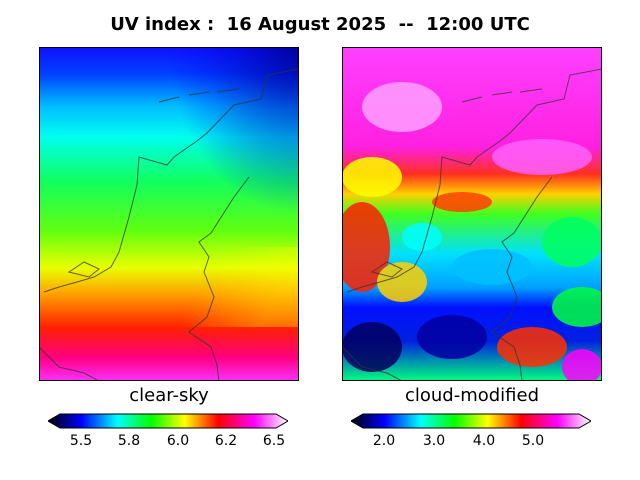  I want to click on colorbar-tick: 5.5, so click(81, 441).